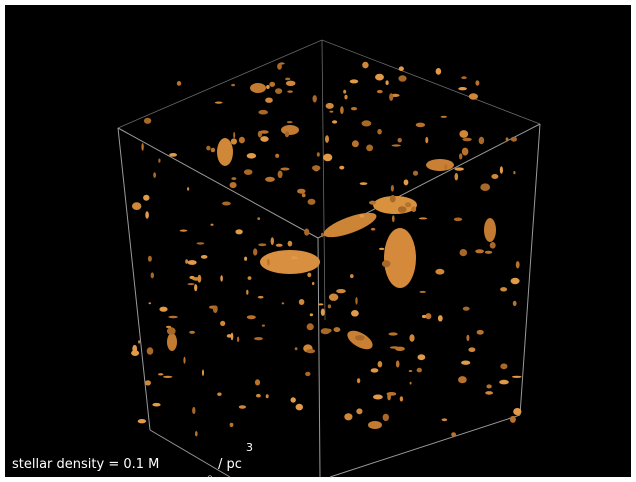 The width and height of the screenshot is (636, 482). I want to click on caption-superscript: 3, so click(249, 447).